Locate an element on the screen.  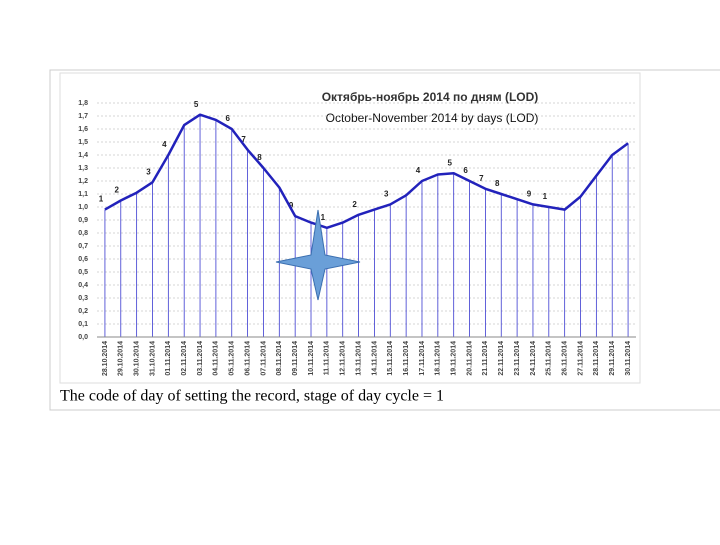
x-tick-label: 03.11.2014 is located at coordinates (200, 358).